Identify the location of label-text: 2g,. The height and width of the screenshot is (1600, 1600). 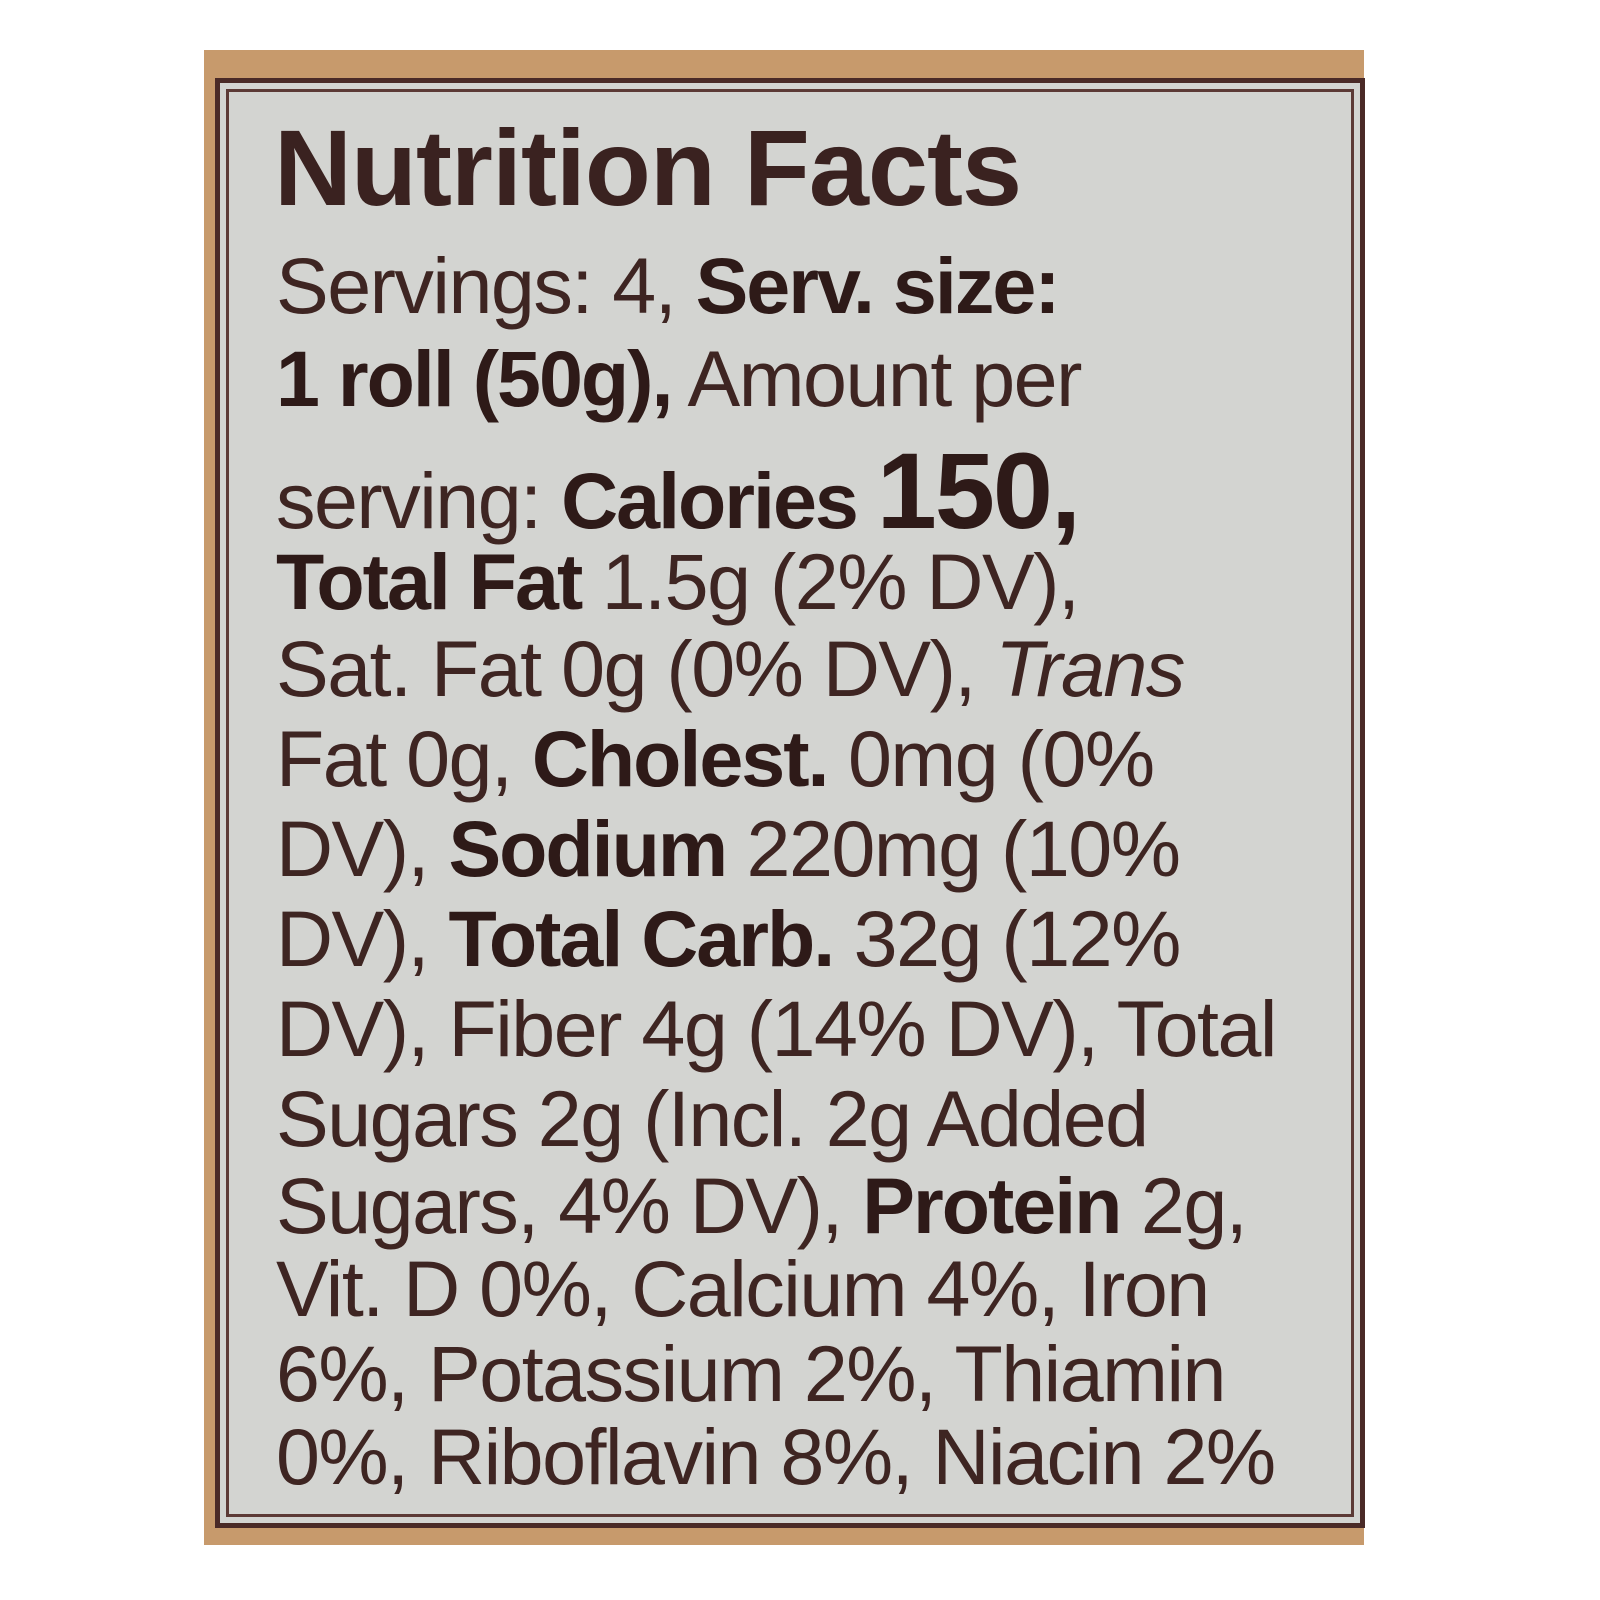
(1184, 1205).